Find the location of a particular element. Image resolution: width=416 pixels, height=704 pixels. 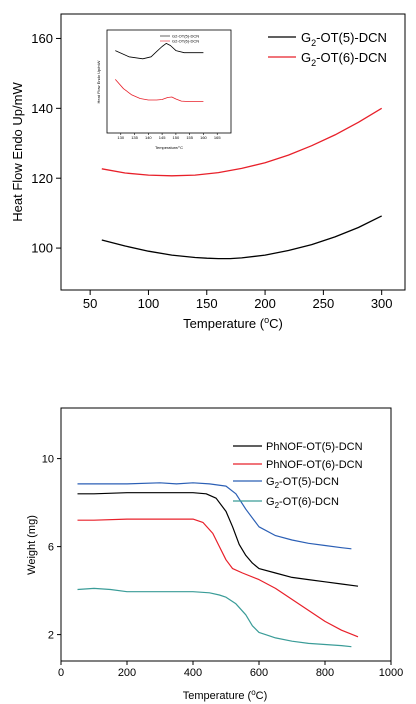

dsc-x-axis: 50 100 150 200 250 300 is located at coordinates (238, 300).